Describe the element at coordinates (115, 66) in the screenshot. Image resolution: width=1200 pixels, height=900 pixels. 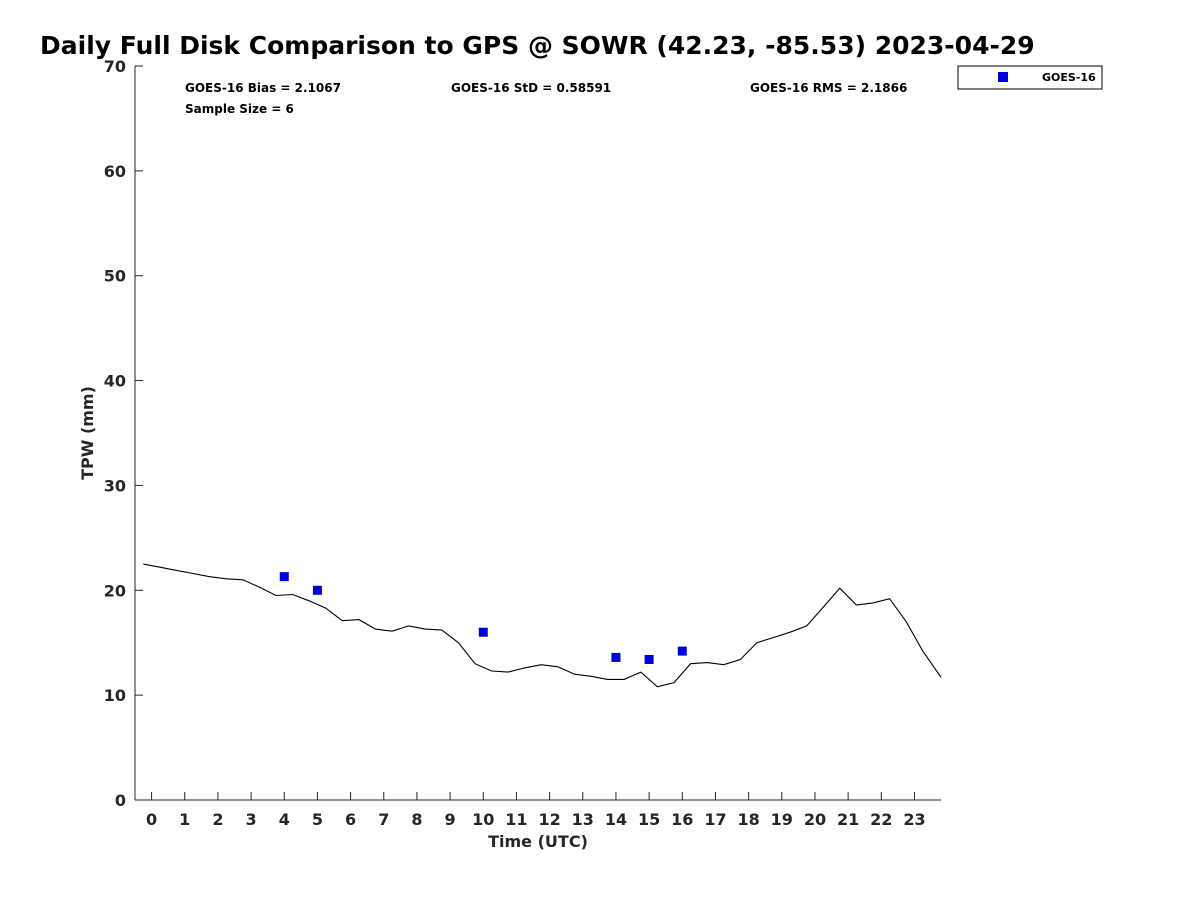
I see `y-tick-label: 70` at that location.